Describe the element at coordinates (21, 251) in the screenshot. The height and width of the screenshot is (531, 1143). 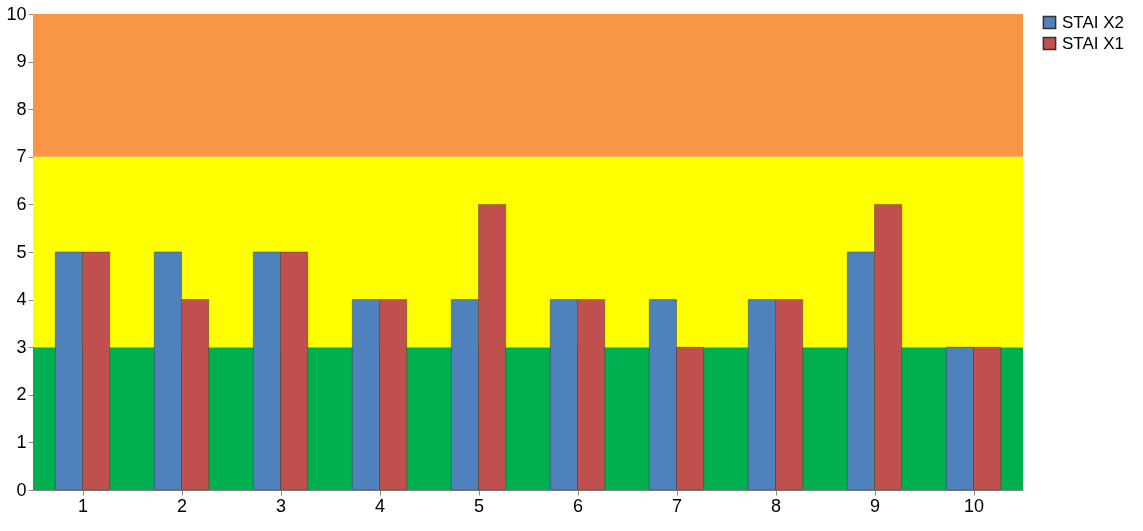
I see `y-tick-label: 5` at that location.